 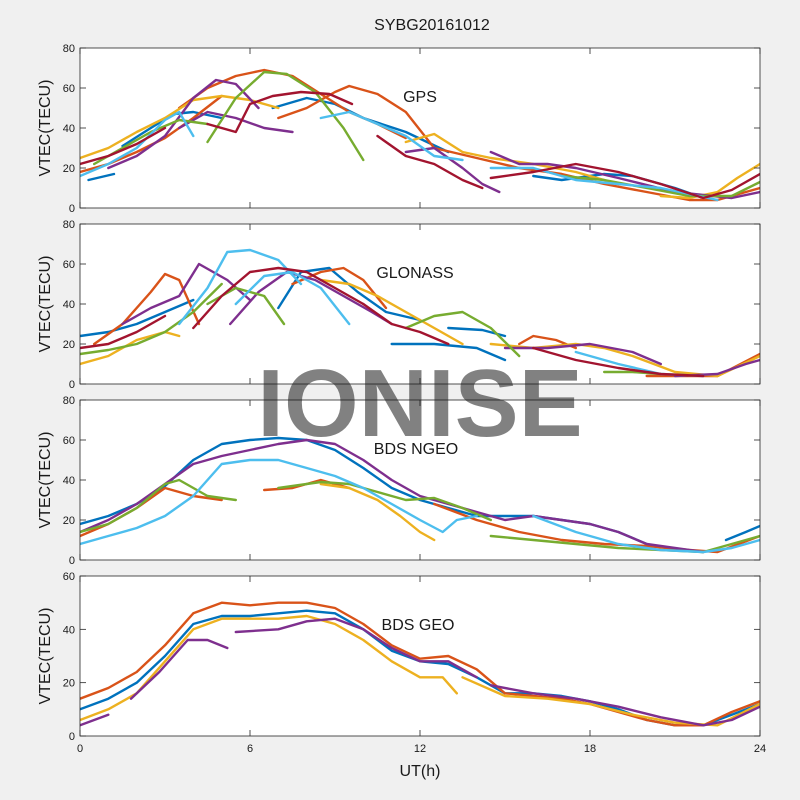 I want to click on watermark: IONISE, so click(x=419, y=403).